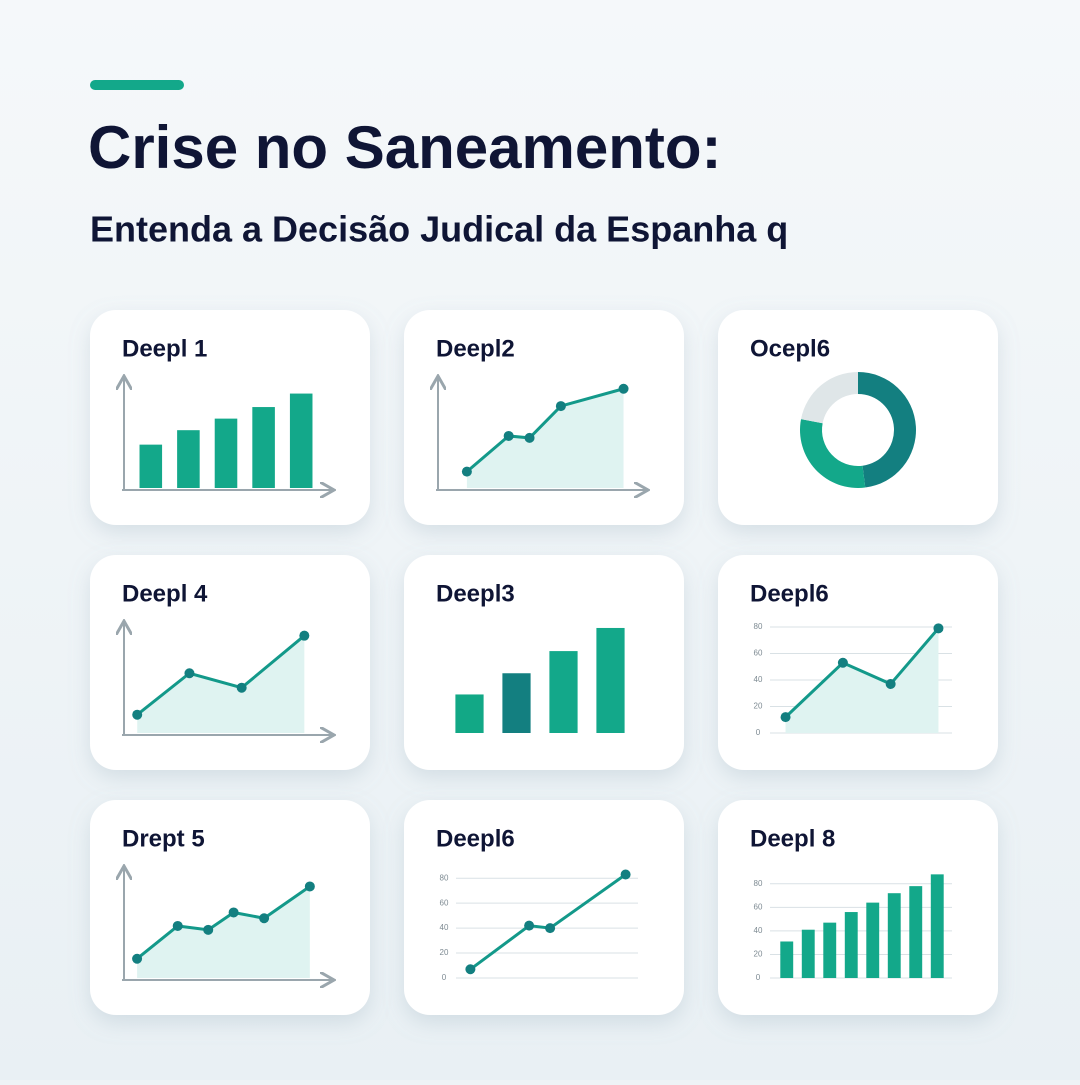 Image resolution: width=1080 pixels, height=1085 pixels. What do you see at coordinates (163, 838) in the screenshot?
I see `card-title: Drept 5` at bounding box center [163, 838].